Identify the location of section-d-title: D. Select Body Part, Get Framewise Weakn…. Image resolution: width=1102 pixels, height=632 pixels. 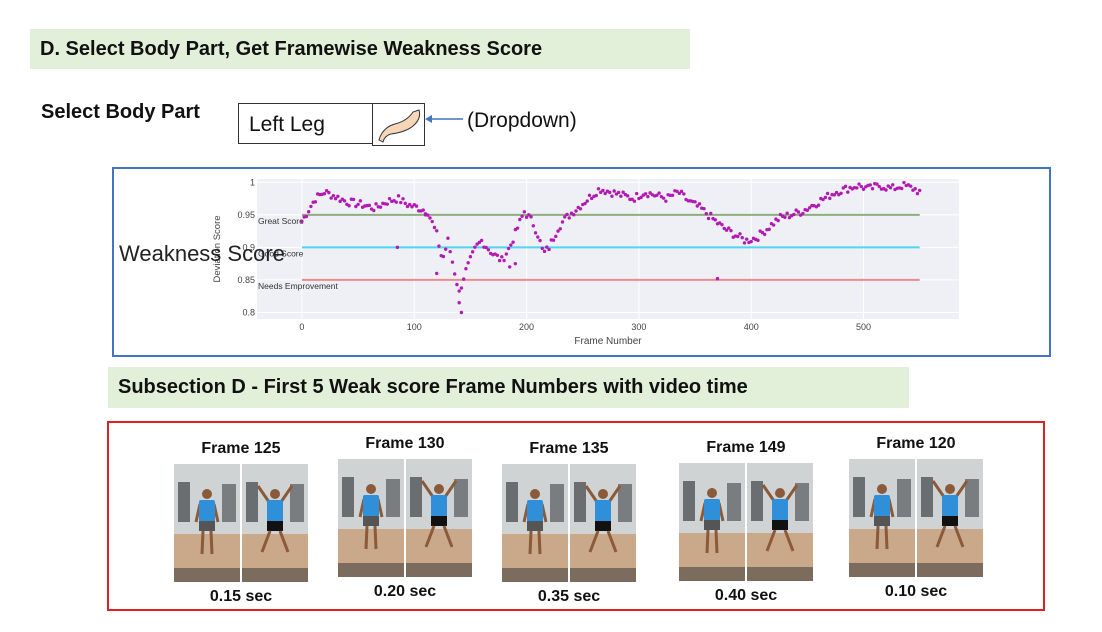
(360, 49).